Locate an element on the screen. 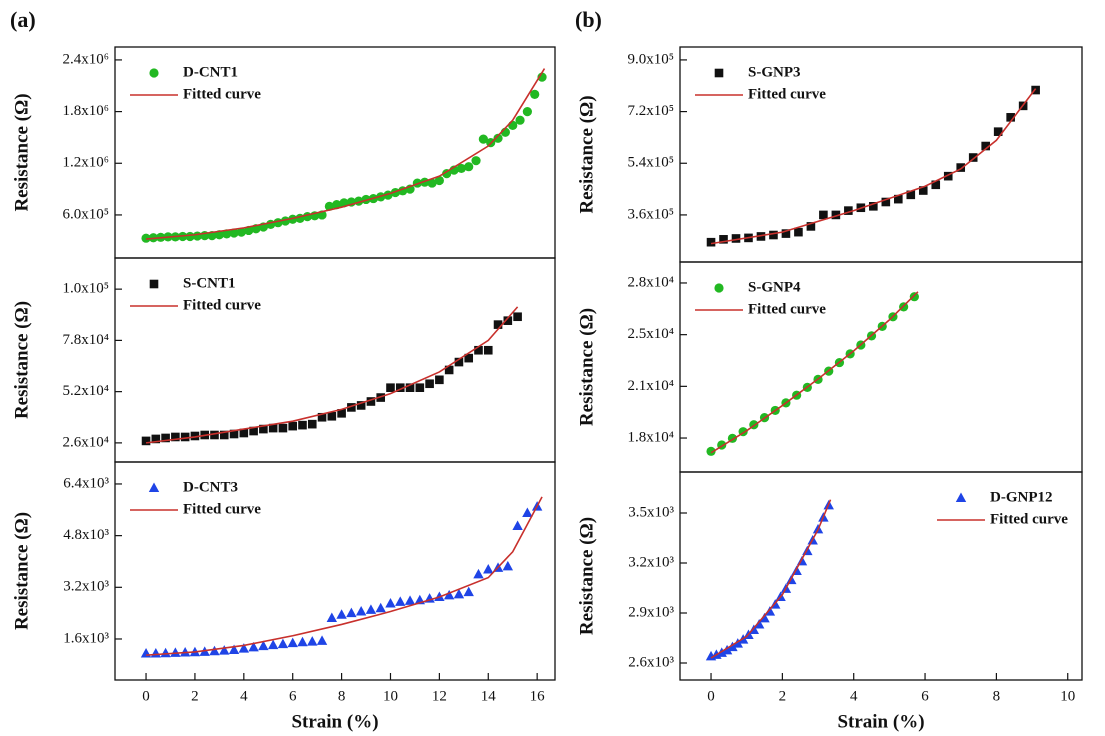 This screenshot has width=1105, height=736. y-tick-label: 3.2x10³ is located at coordinates (86, 587).